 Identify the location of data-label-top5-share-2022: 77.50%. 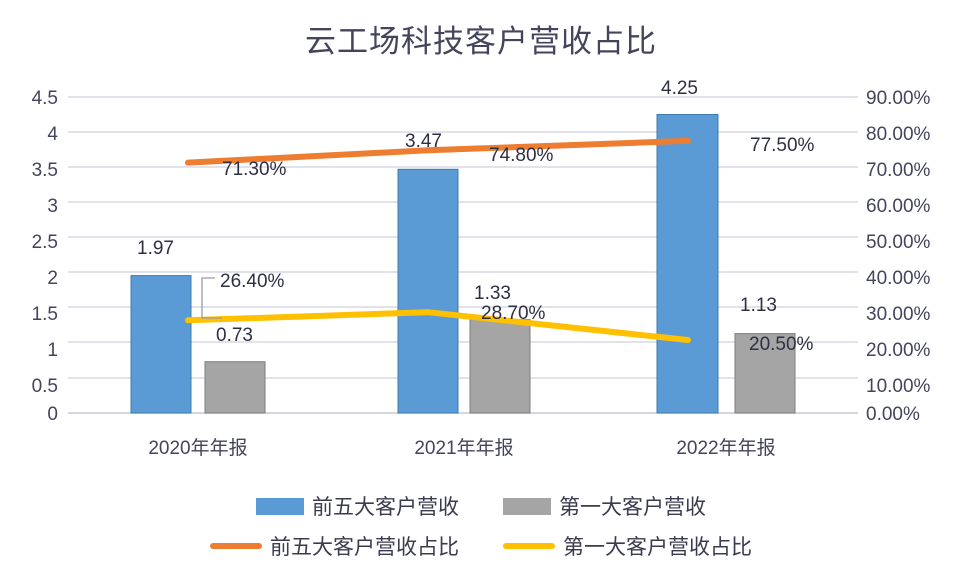
(782, 145).